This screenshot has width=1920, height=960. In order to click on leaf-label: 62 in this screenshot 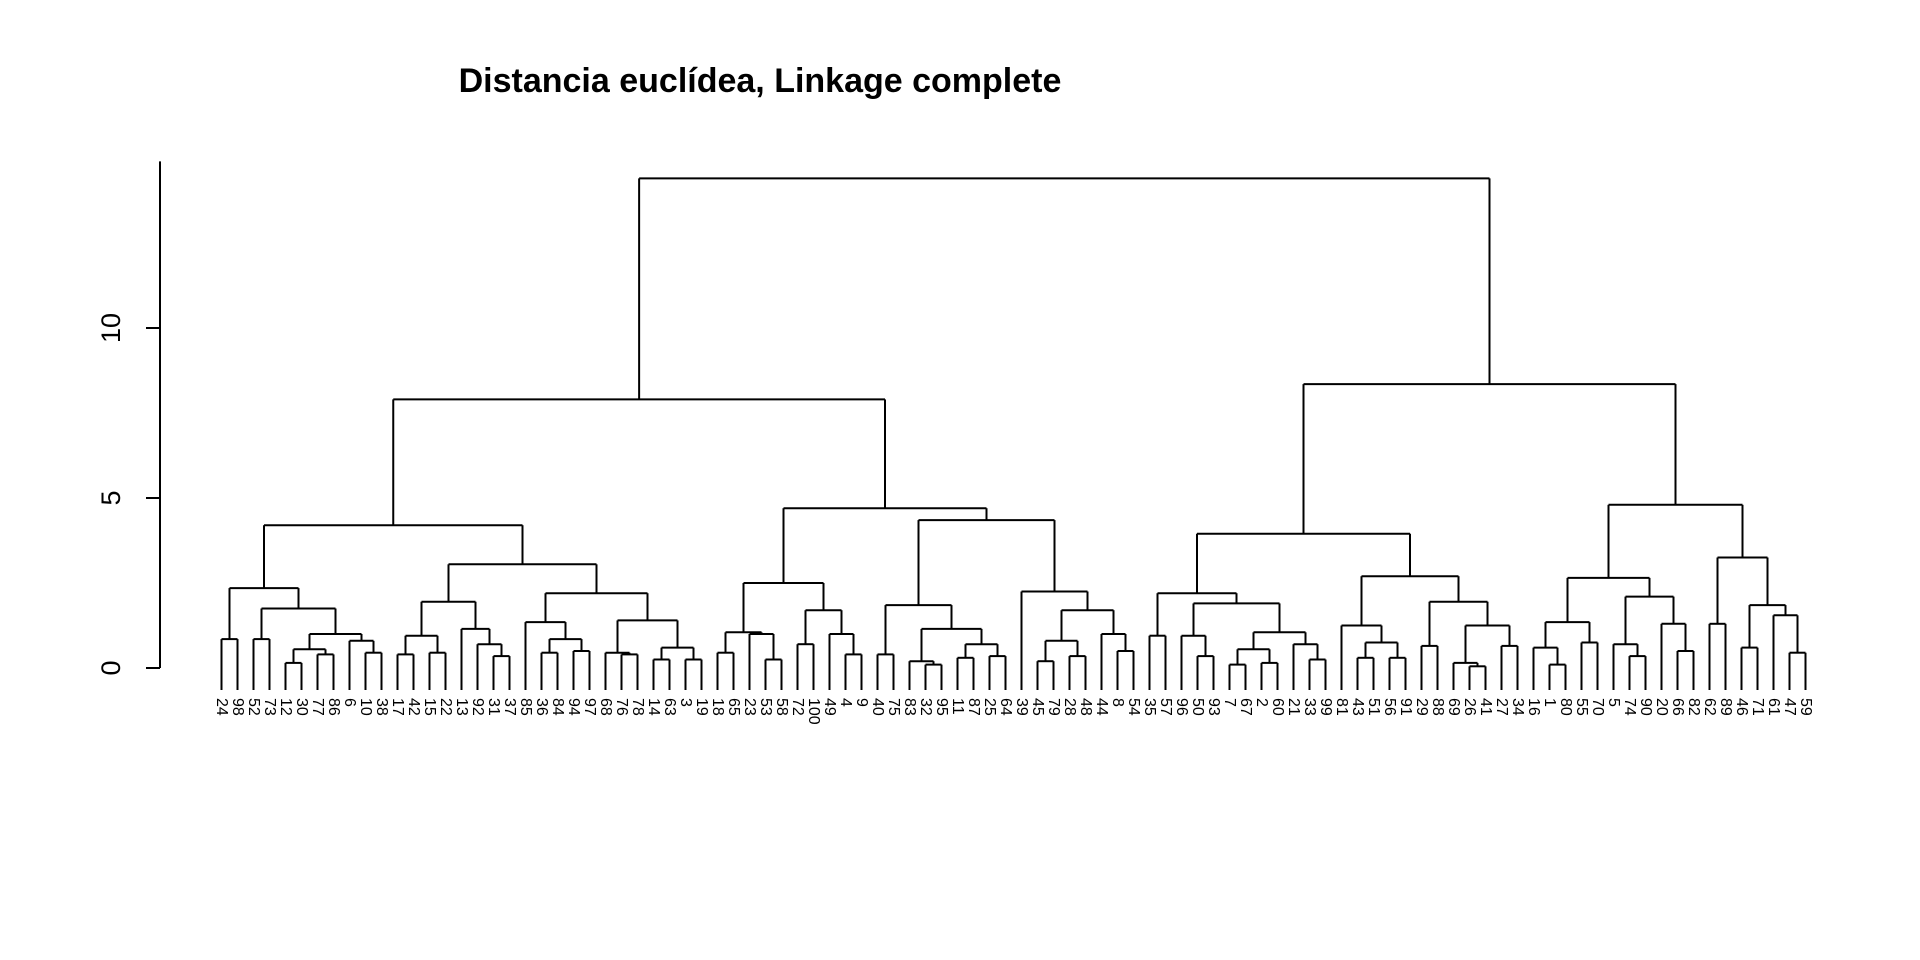, I will do `click(1709, 707)`.